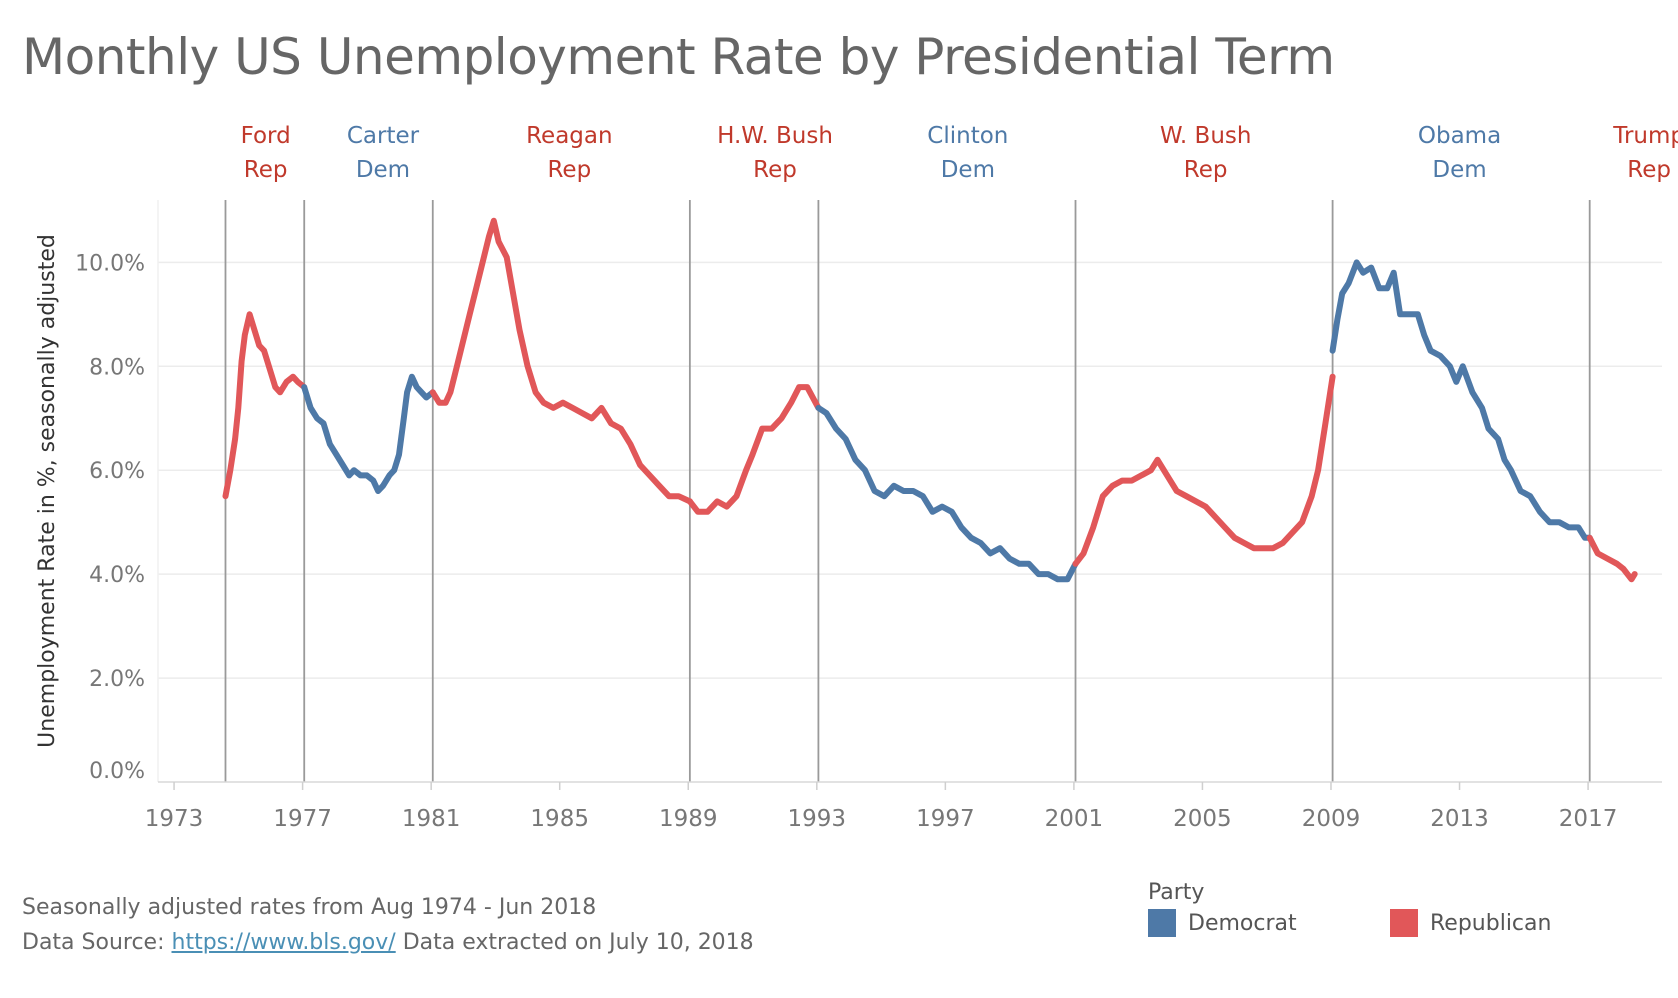  Describe the element at coordinates (1242, 923) in the screenshot. I see `legend-label-democrat: Democrat` at that location.